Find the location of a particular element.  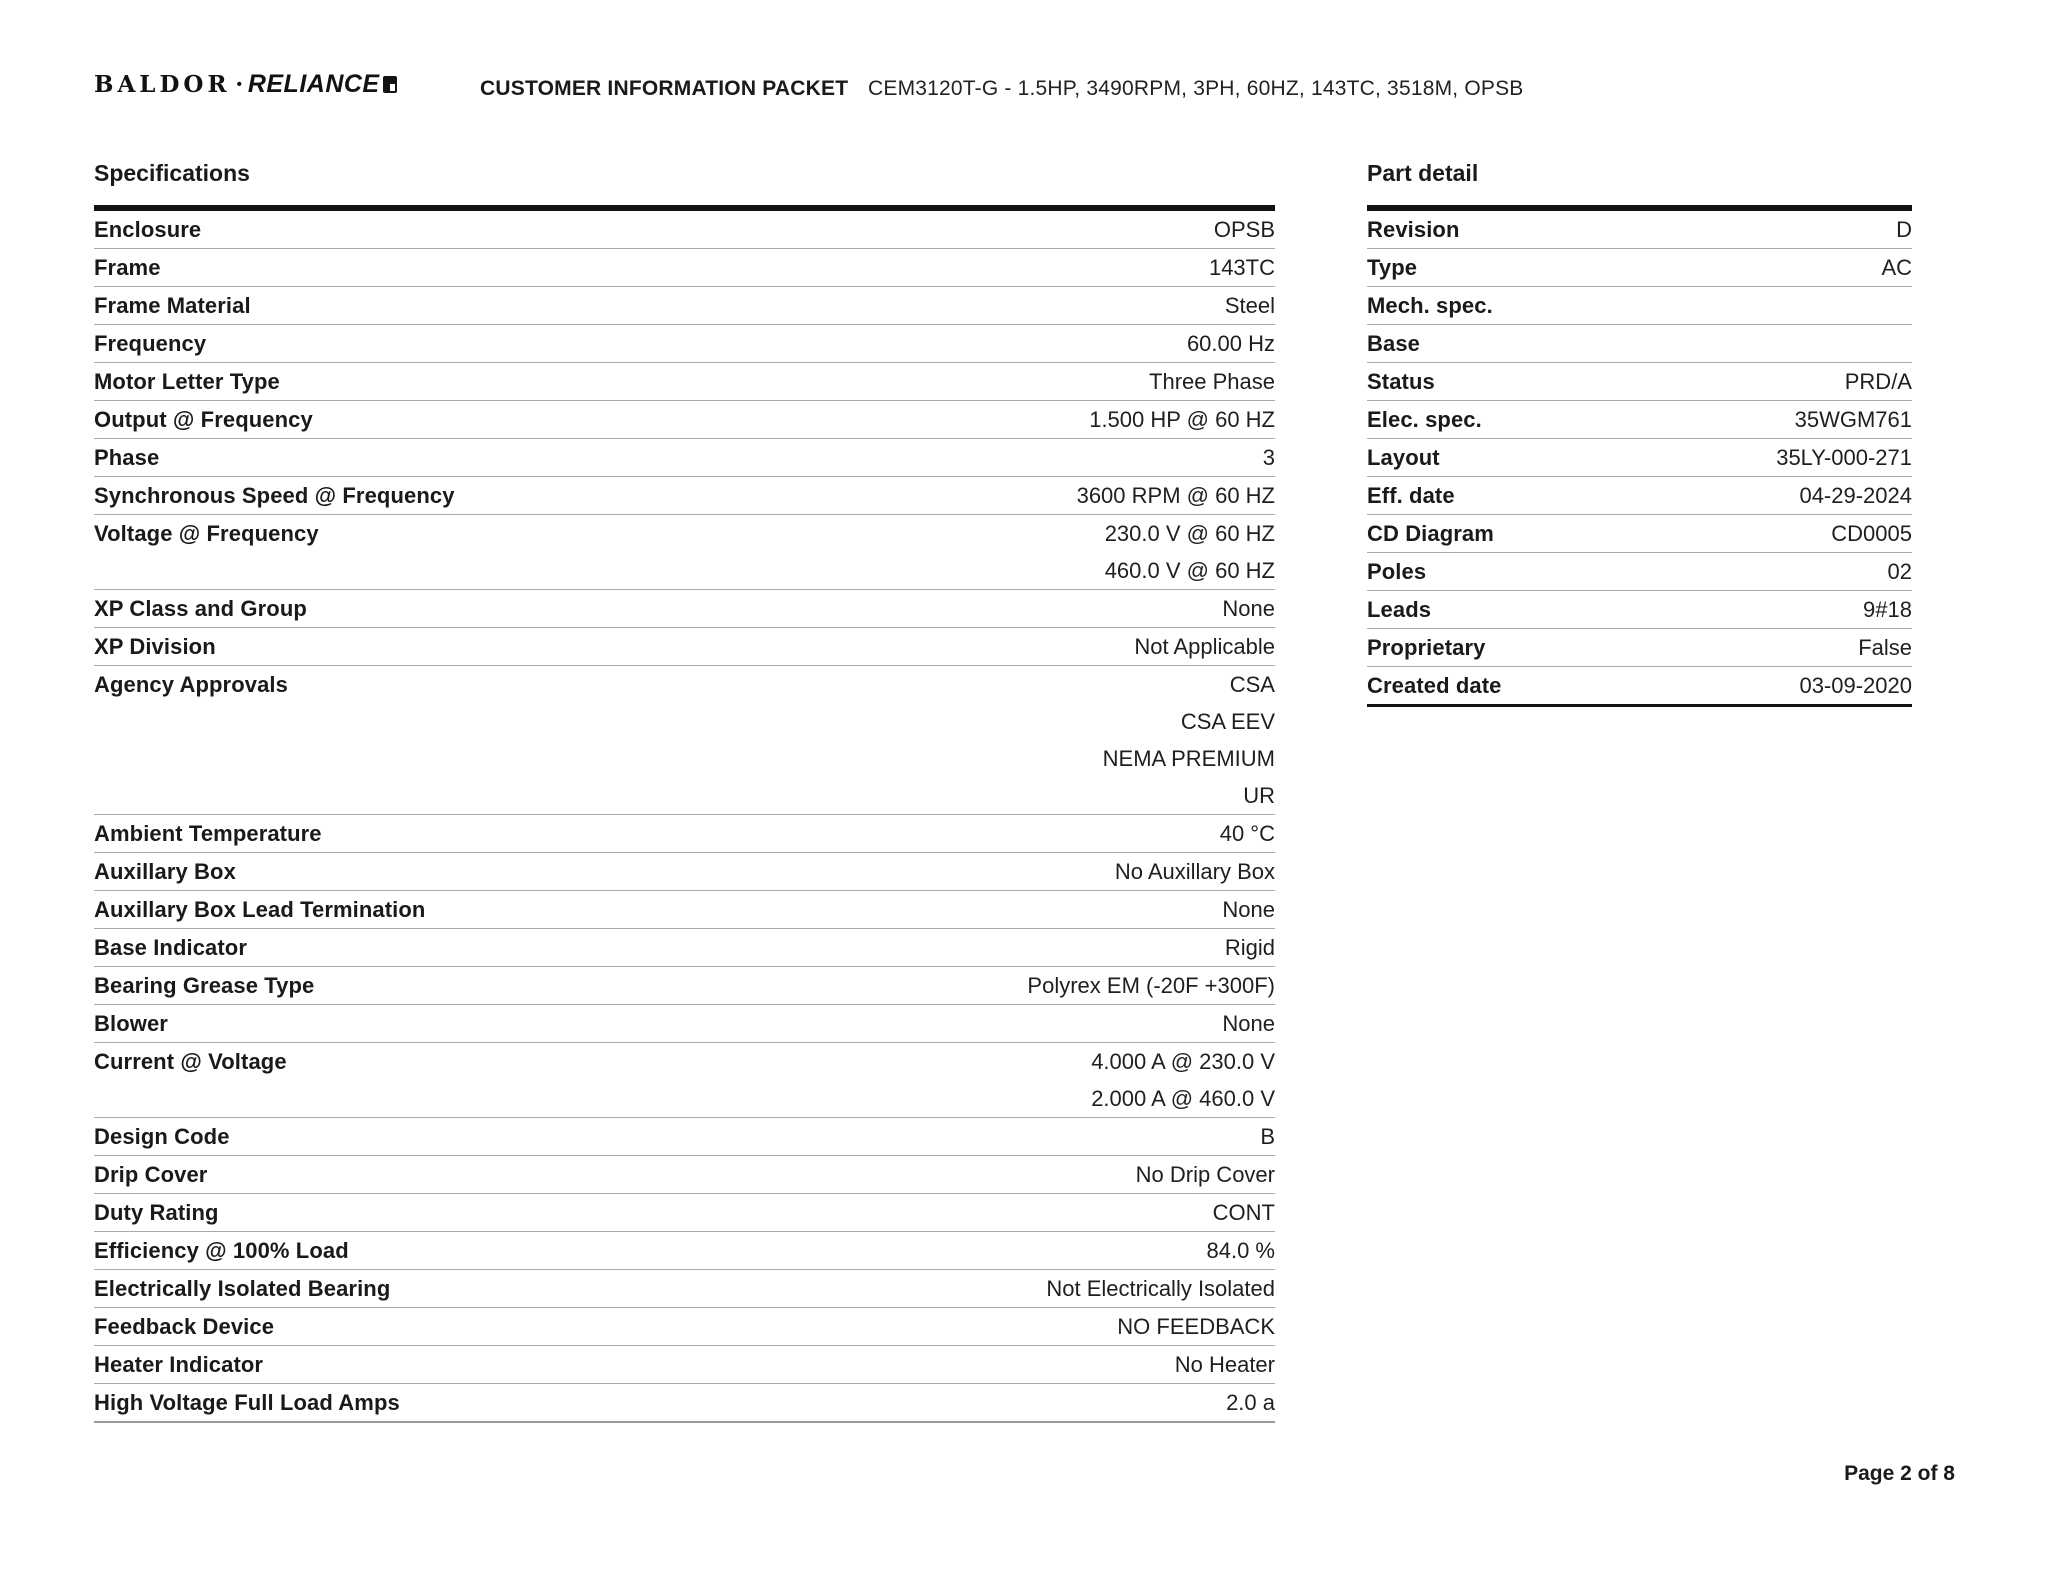

row-label: Proprietary is located at coordinates (1426, 647).